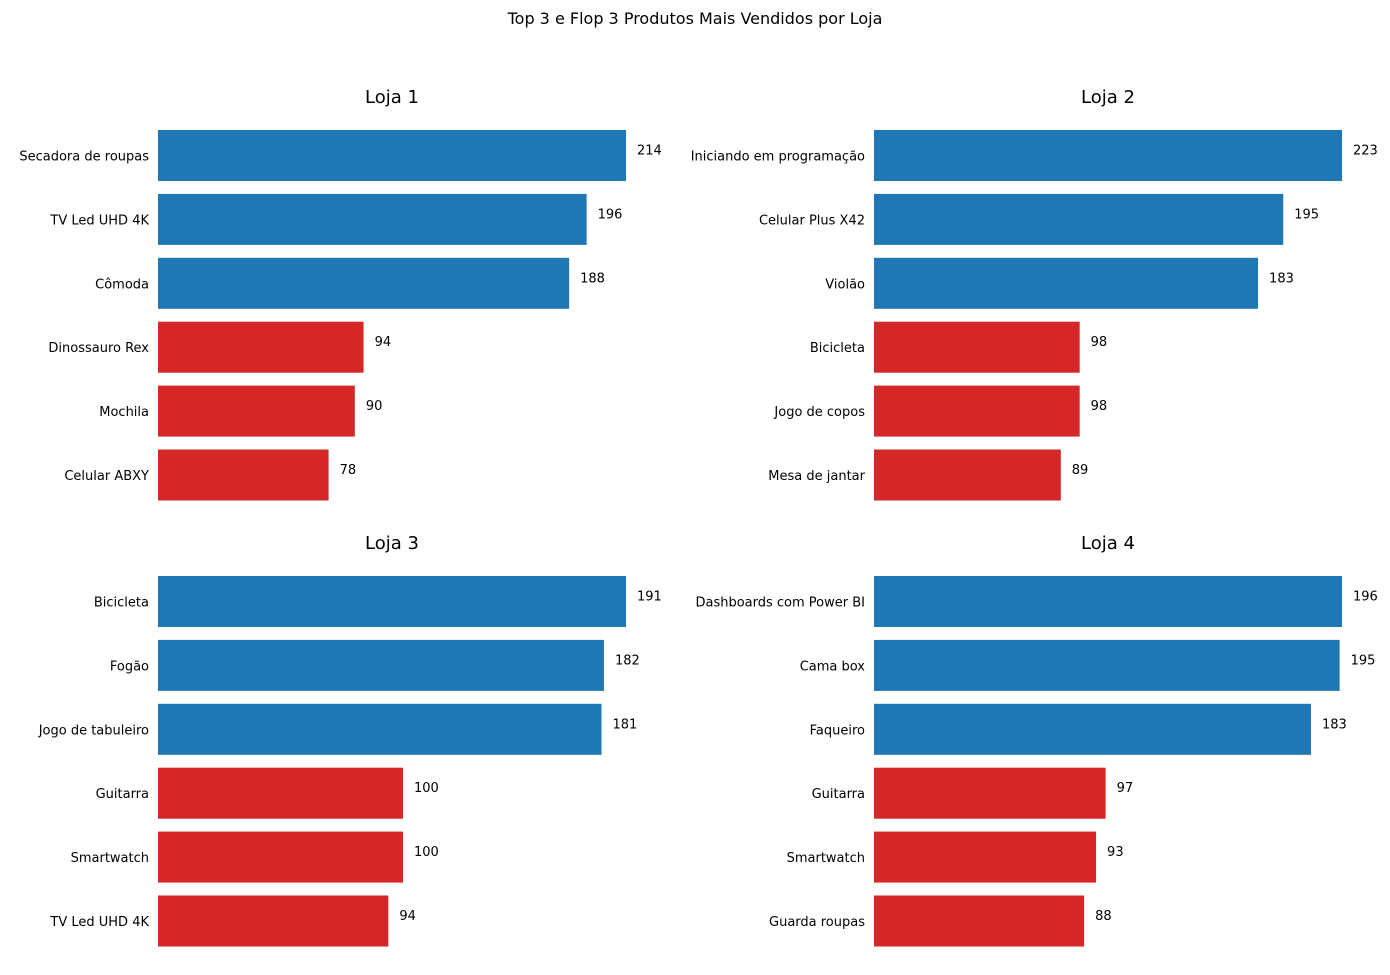 Image resolution: width=1390 pixels, height=975 pixels. I want to click on value-label: 97, so click(1125, 788).